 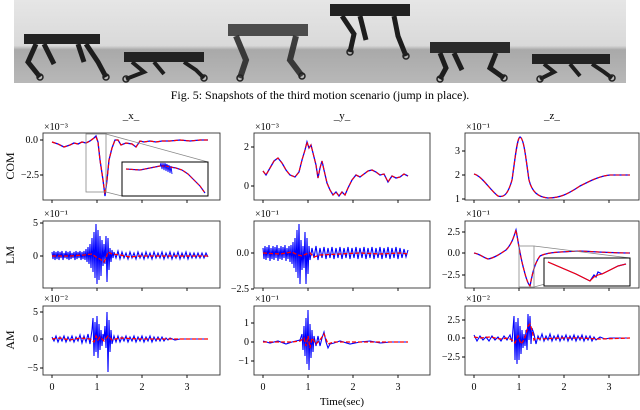 I want to click on svg-text: −1, so click(x=243, y=361).